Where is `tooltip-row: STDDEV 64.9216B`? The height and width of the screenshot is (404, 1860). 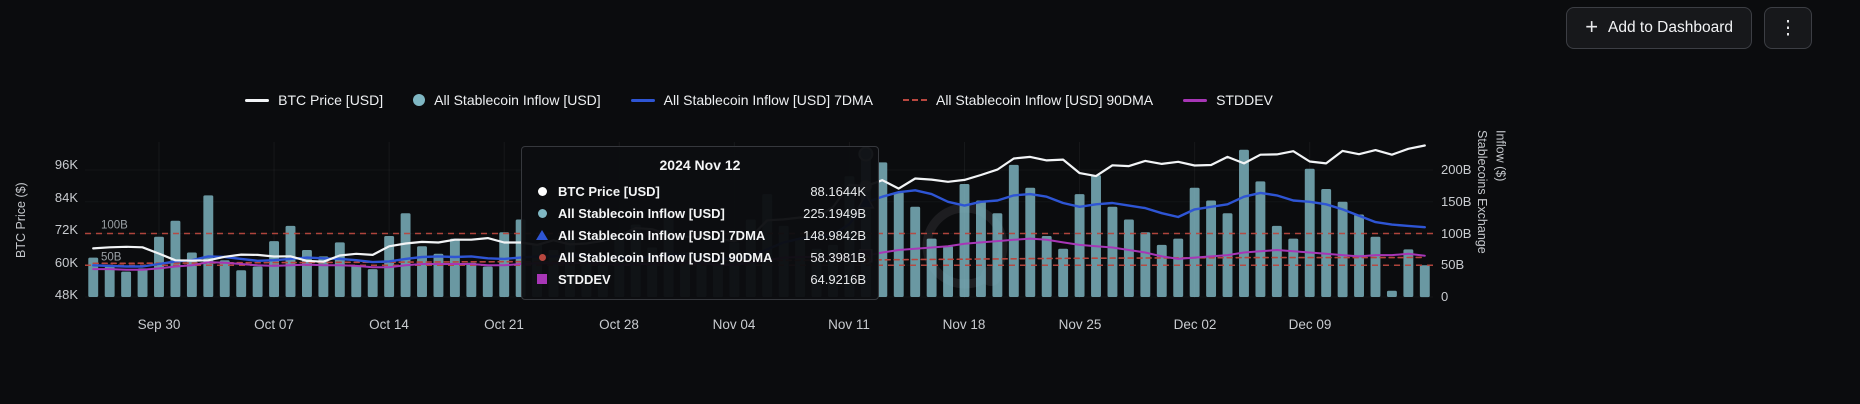
tooltip-row: STDDEV 64.9216B is located at coordinates (700, 279).